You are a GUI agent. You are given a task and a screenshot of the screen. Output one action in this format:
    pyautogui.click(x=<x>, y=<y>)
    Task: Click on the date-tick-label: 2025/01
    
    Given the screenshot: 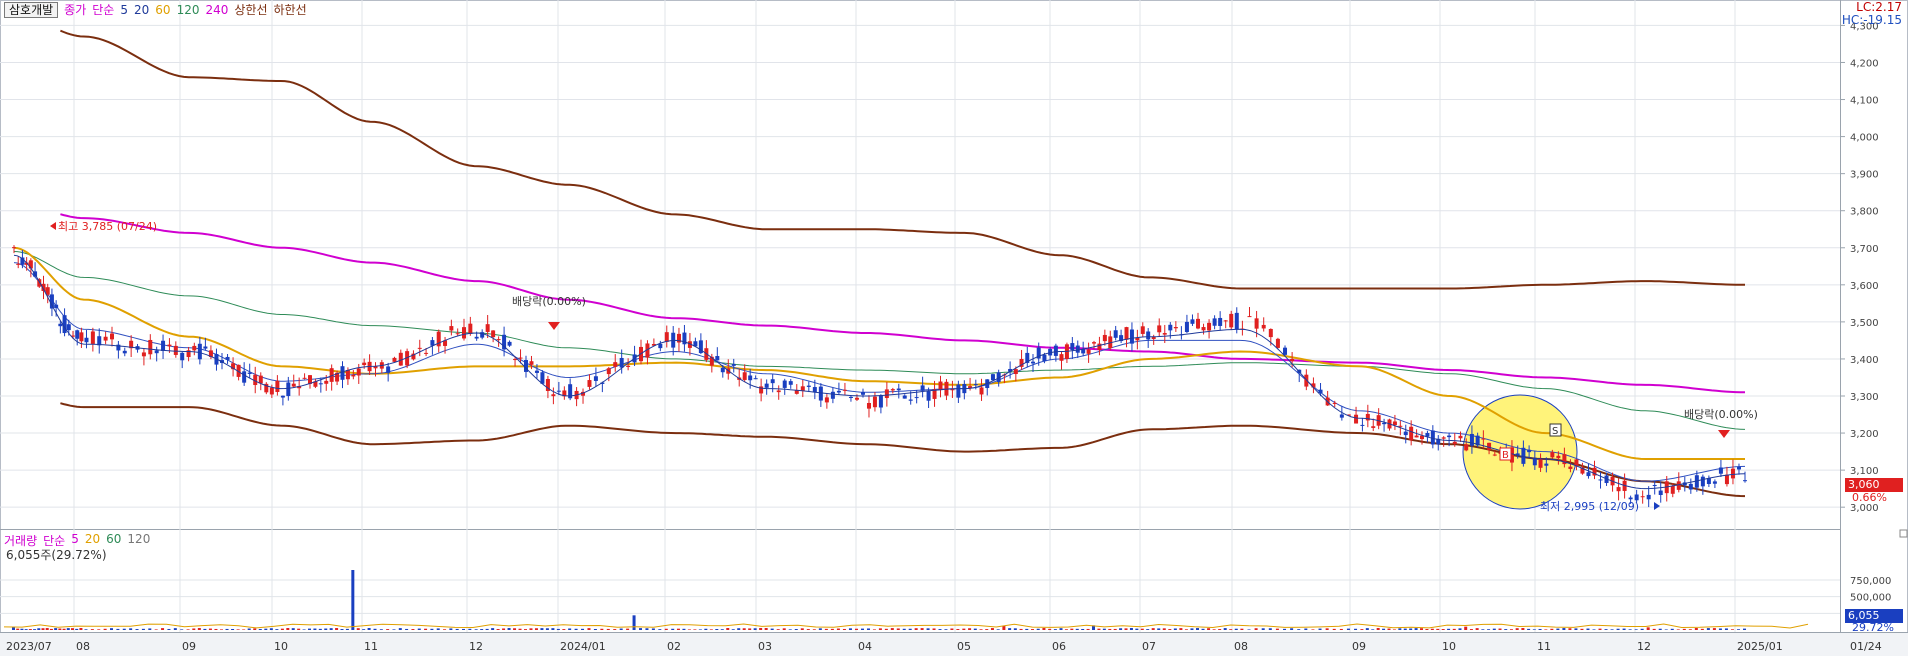 What is the action you would take?
    pyautogui.click(x=1760, y=646)
    